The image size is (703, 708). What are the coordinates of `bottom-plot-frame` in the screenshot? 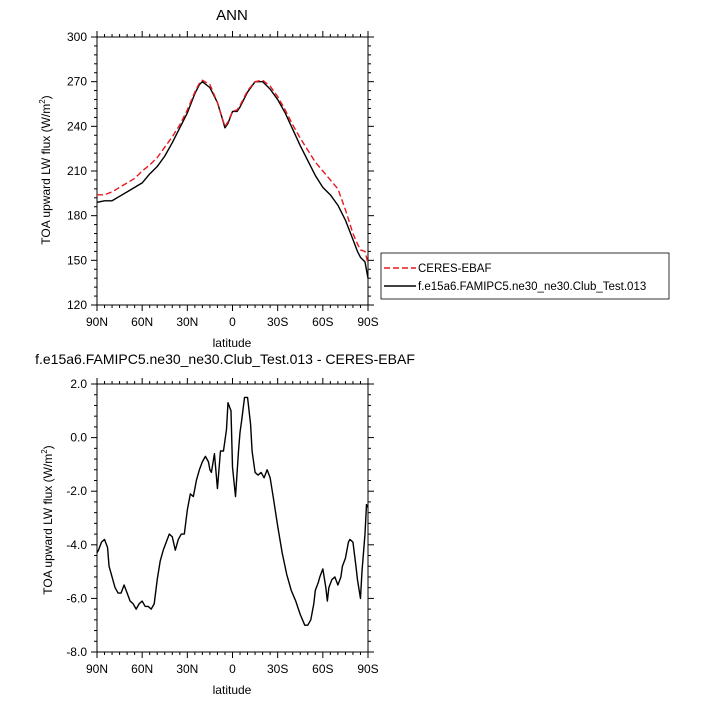 It's located at (232, 518).